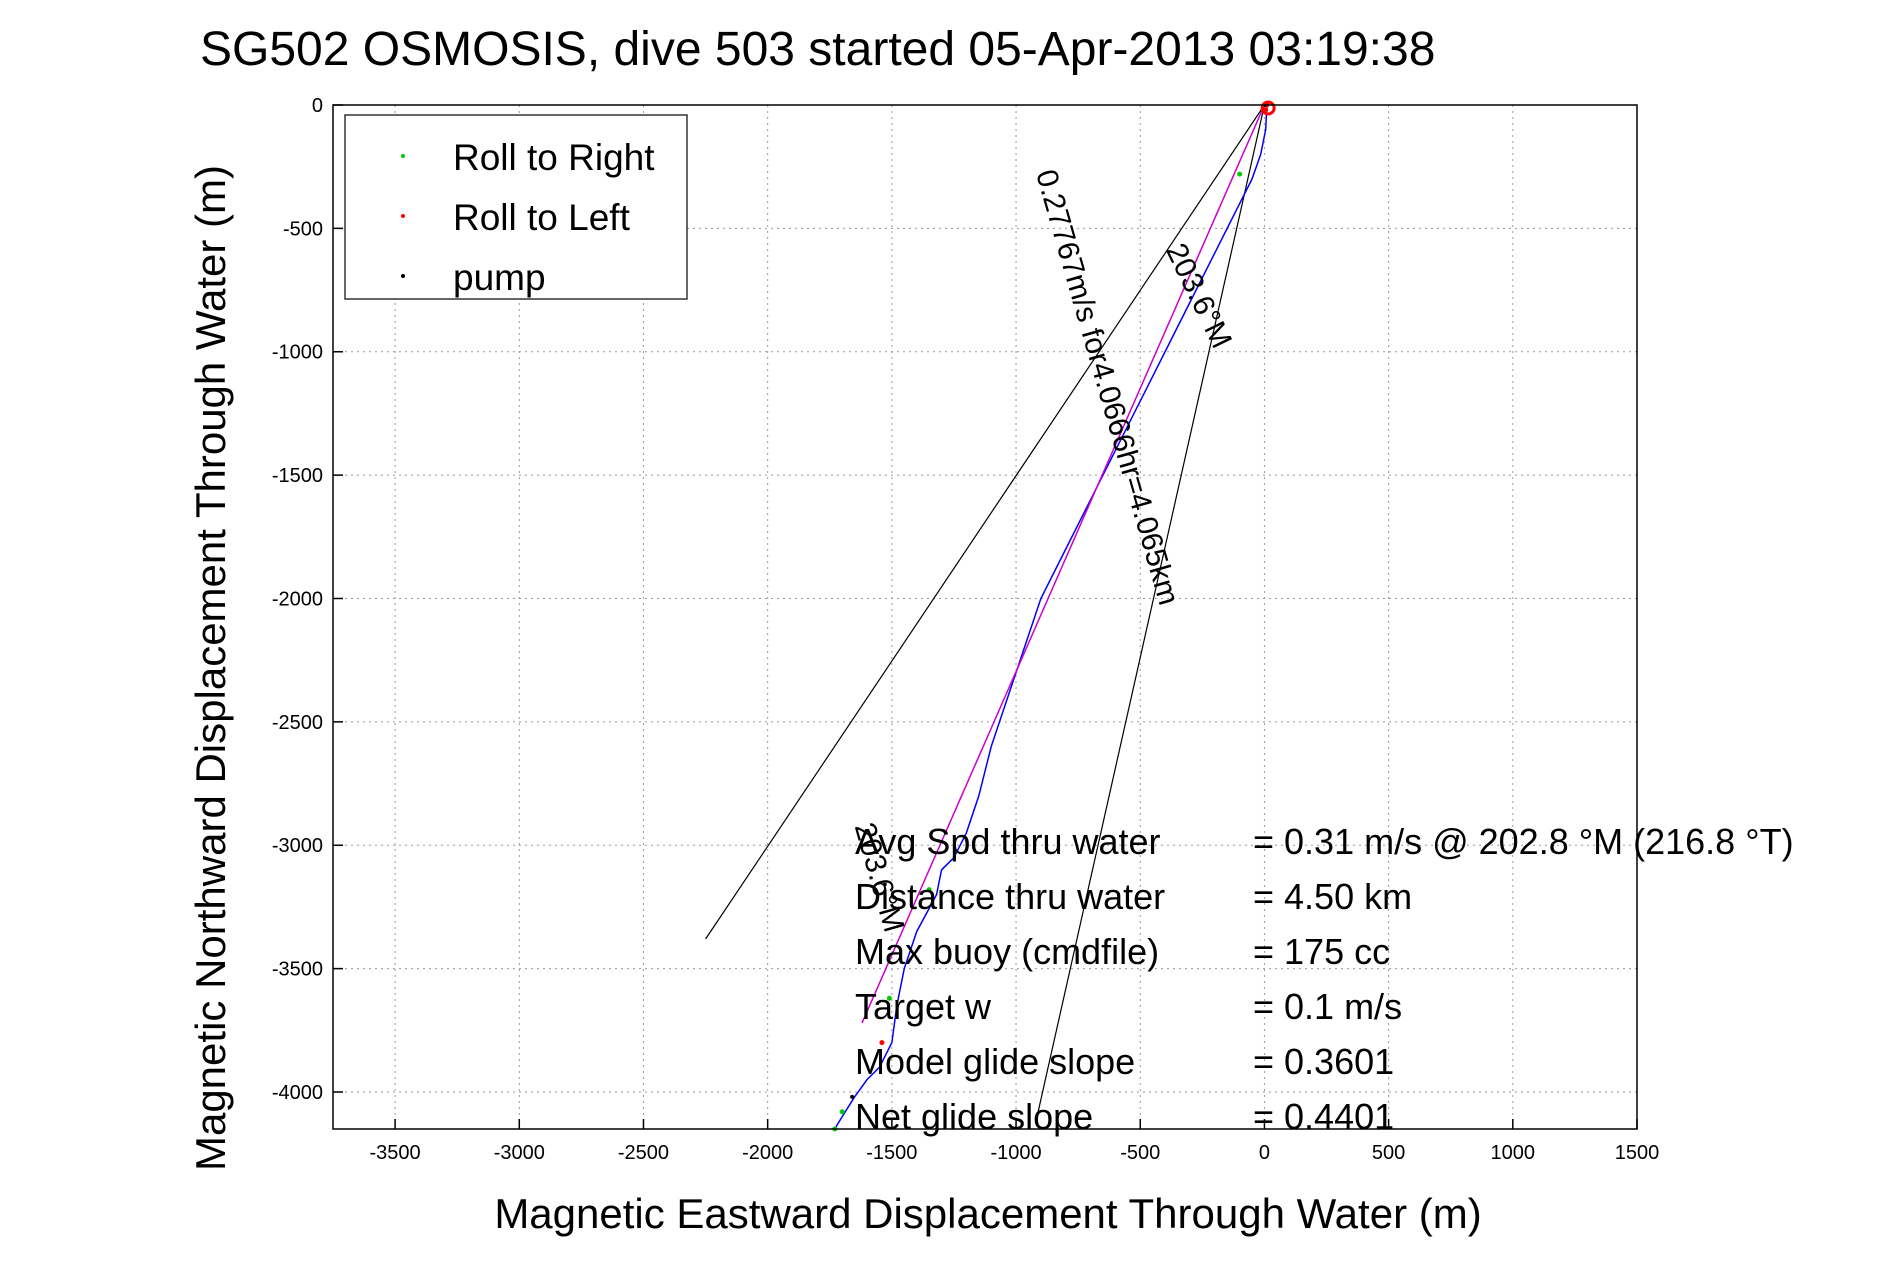 The image size is (1891, 1262). Describe the element at coordinates (974, 1116) in the screenshot. I see `info-label: Net glide slope` at that location.